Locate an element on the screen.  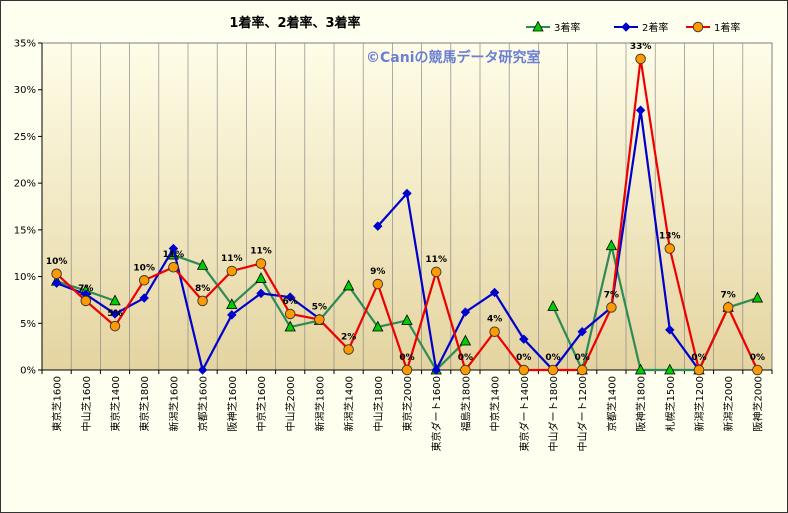
data-label: 8% is located at coordinates (202, 289).